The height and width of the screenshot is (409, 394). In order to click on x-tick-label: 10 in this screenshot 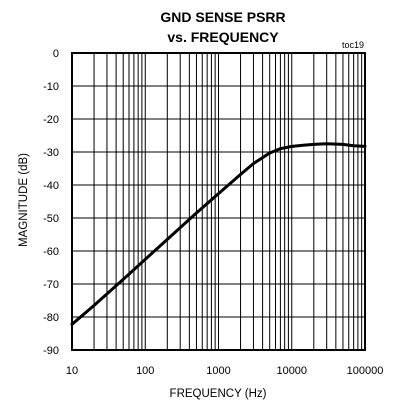, I will do `click(72, 371)`.